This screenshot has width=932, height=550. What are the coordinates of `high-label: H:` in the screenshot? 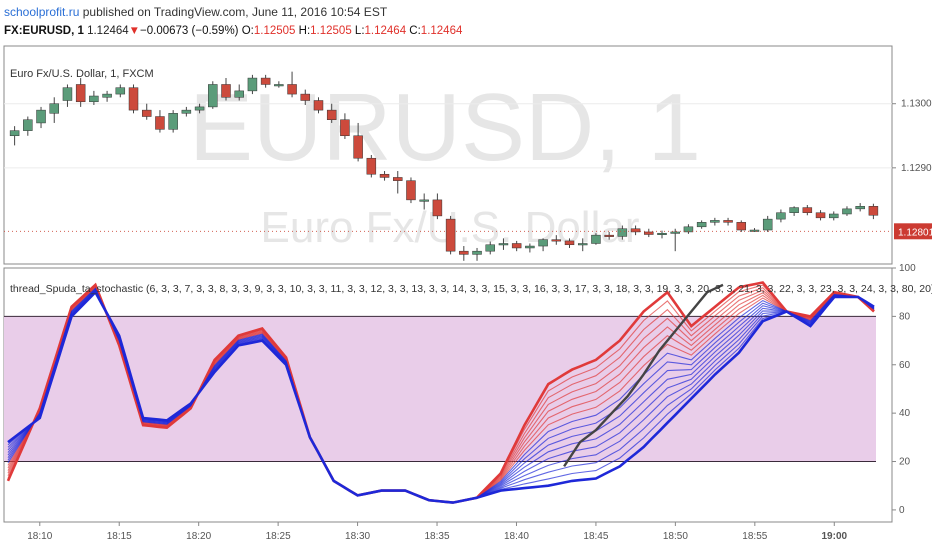 It's located at (304, 31).